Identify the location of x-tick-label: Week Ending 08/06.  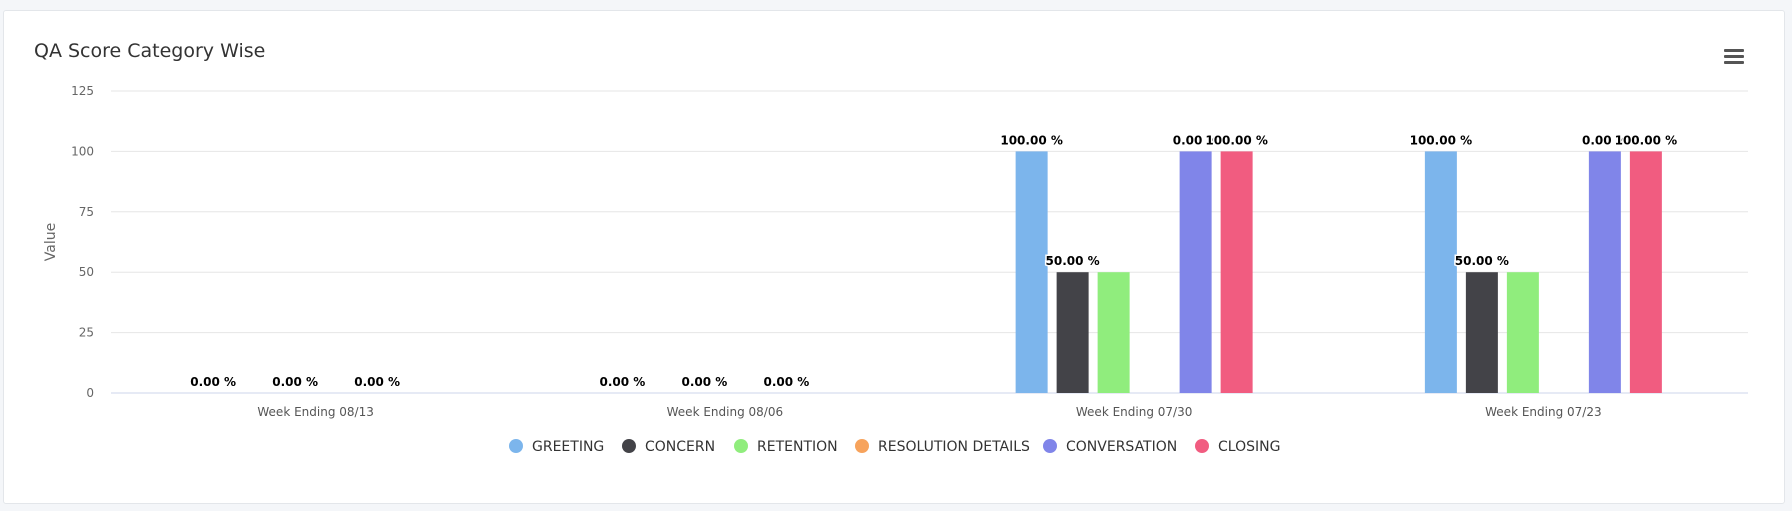
(725, 412).